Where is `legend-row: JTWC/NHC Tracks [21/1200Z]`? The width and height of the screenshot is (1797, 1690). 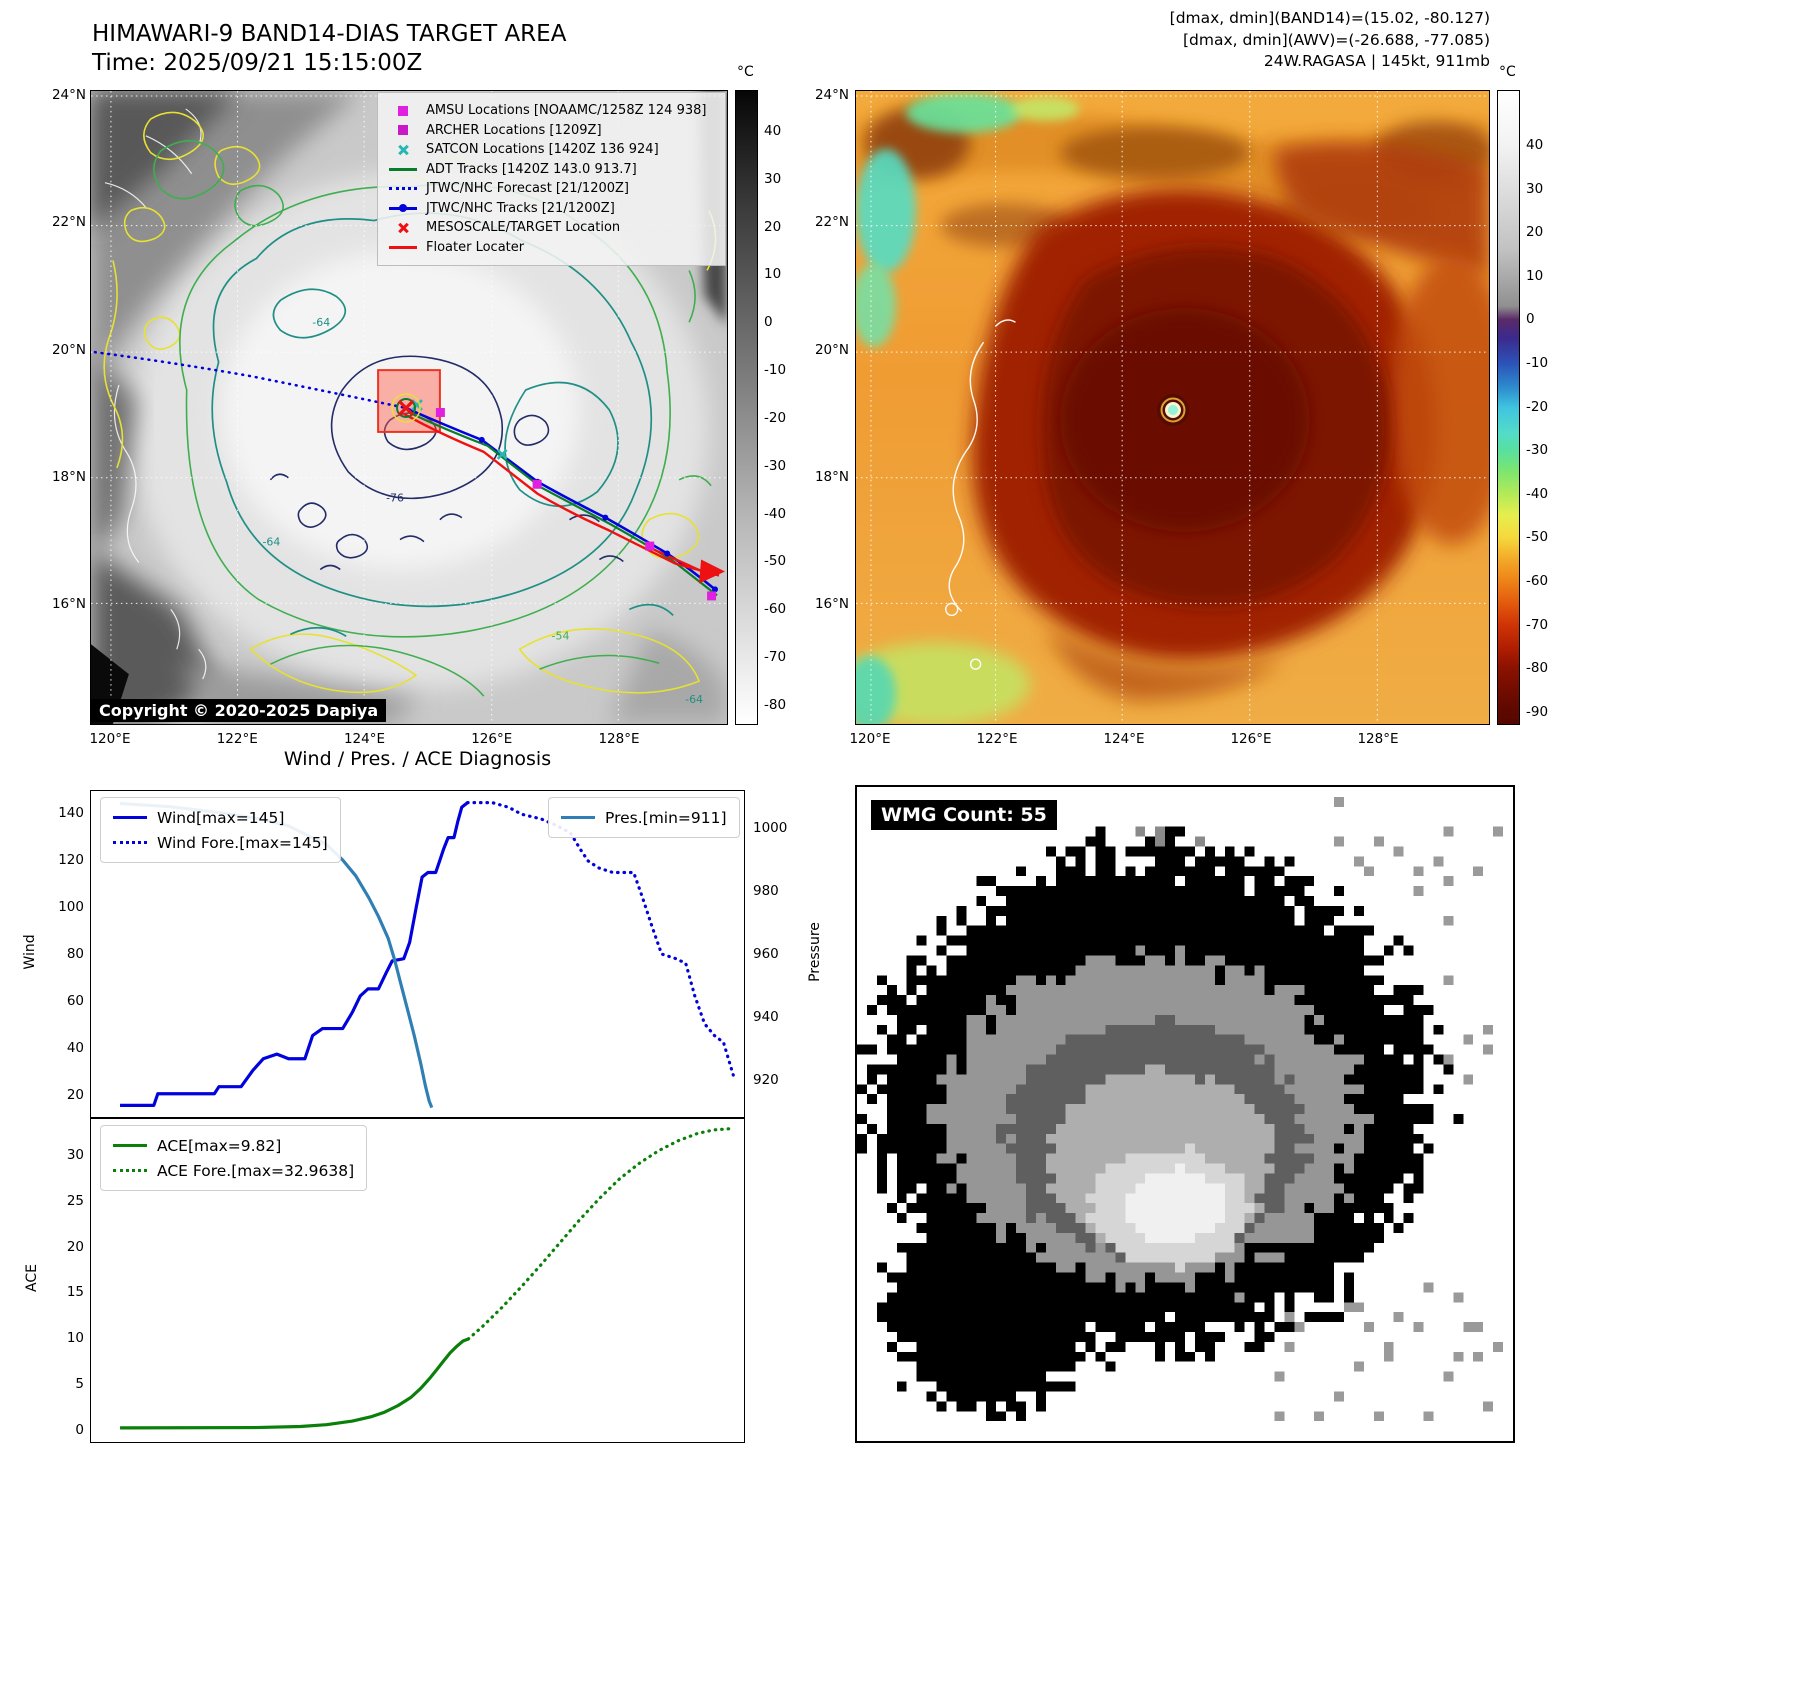 legend-row: JTWC/NHC Tracks [21/1200Z] is located at coordinates (551, 209).